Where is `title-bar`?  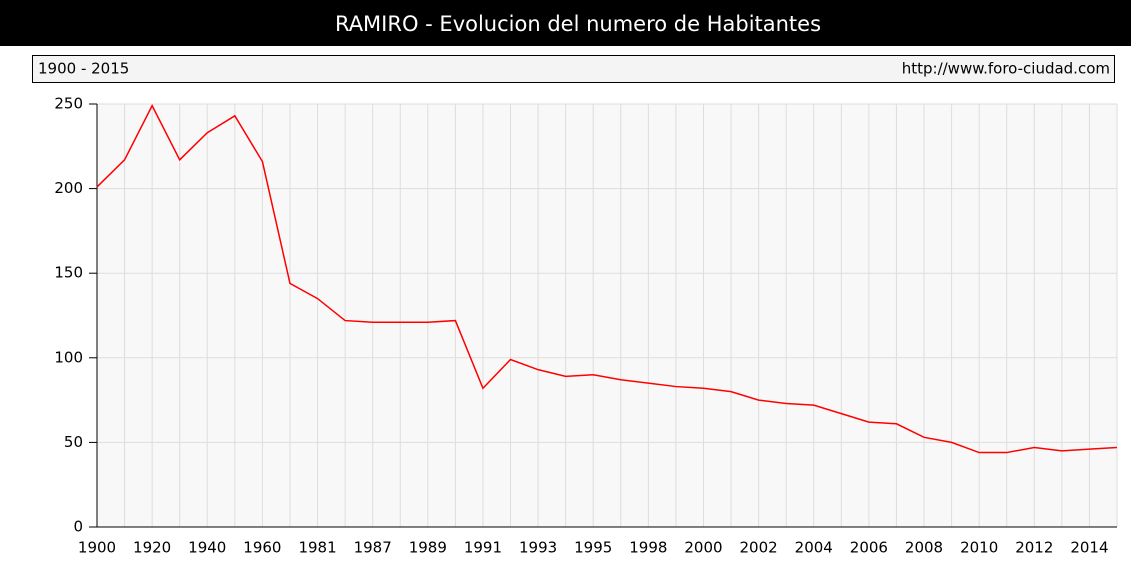 title-bar is located at coordinates (565, 23).